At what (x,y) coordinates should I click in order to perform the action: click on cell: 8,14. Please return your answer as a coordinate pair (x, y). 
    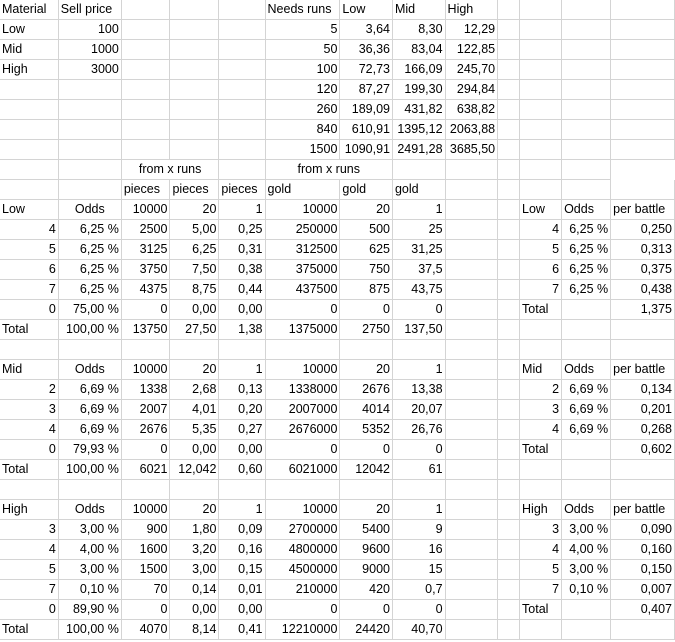
    Looking at the image, I should click on (194, 629).